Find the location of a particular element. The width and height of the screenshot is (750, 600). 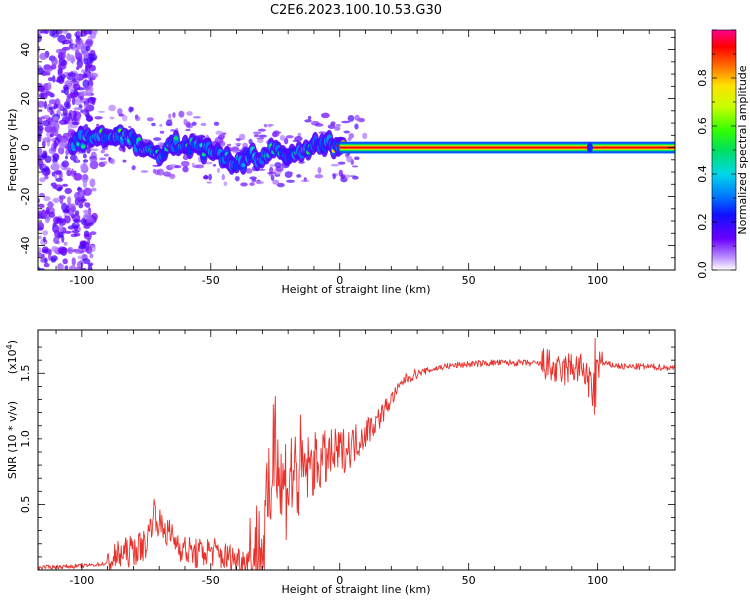

x-tick-label: 100 is located at coordinates (597, 580).